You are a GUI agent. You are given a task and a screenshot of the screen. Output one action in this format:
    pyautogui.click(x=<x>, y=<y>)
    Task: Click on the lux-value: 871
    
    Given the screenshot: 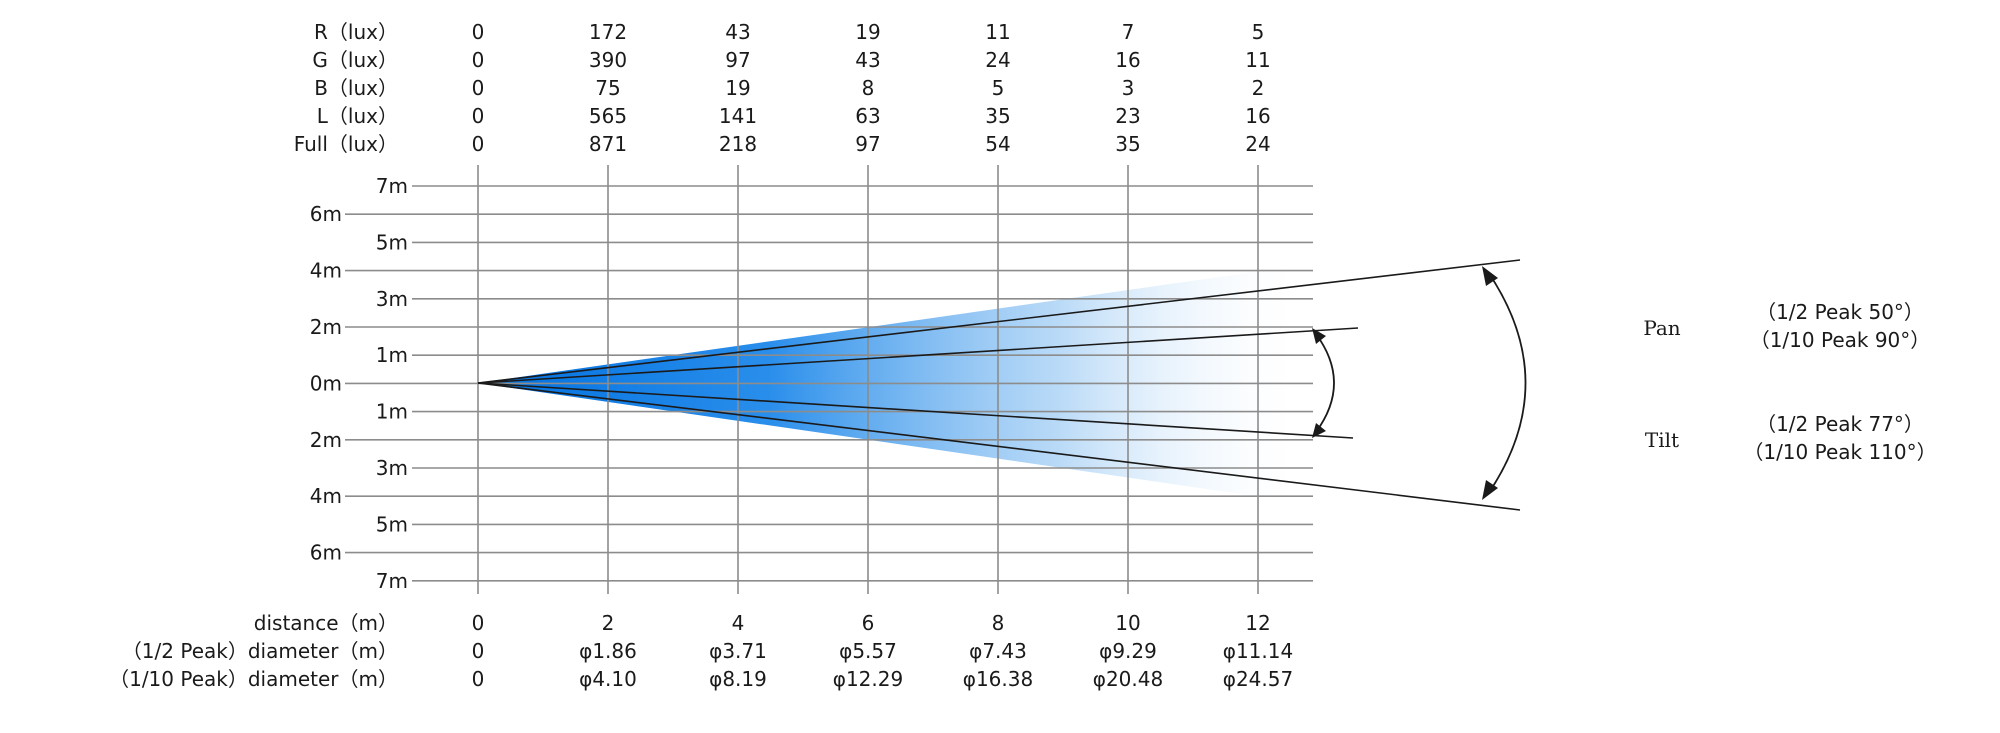 What is the action you would take?
    pyautogui.click(x=608, y=144)
    